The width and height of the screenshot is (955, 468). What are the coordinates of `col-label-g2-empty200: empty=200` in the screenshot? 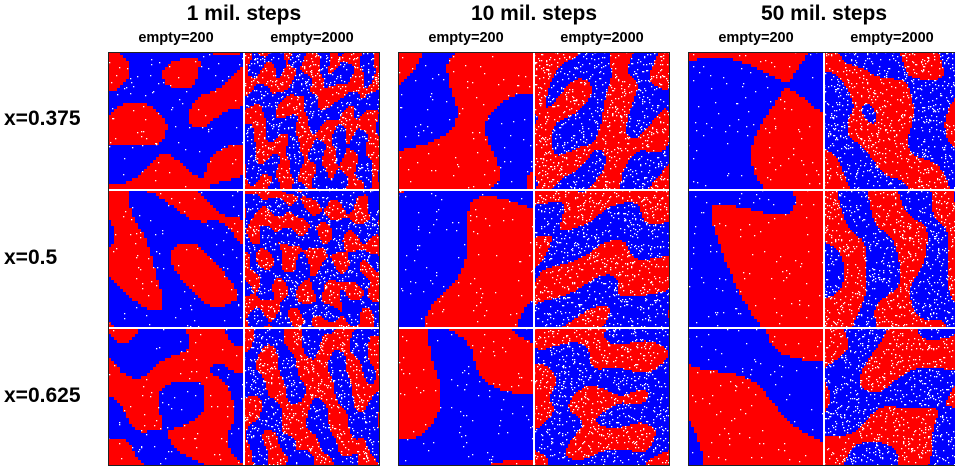 It's located at (466, 38).